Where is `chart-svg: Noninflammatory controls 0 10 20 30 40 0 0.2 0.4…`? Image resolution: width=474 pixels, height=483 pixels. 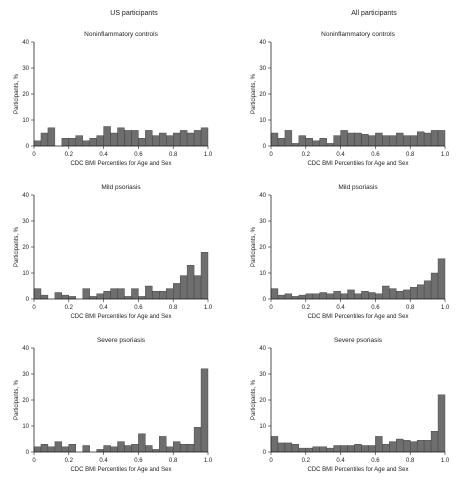
chart-svg: Noninflammatory controls 0 10 20 30 40 0 0.2 0.4… is located at coordinates (113, 99).